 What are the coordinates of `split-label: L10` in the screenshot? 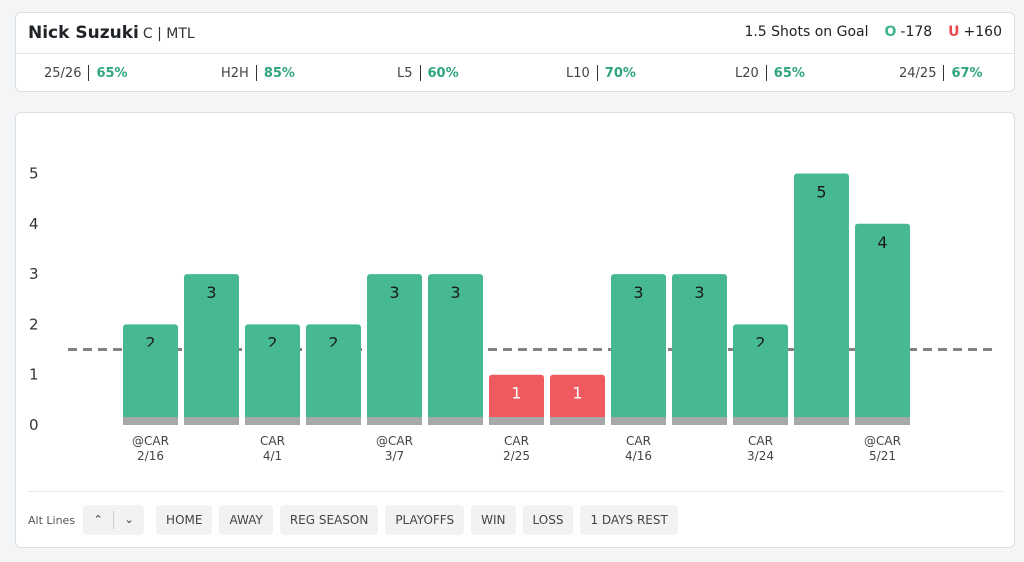 It's located at (578, 73).